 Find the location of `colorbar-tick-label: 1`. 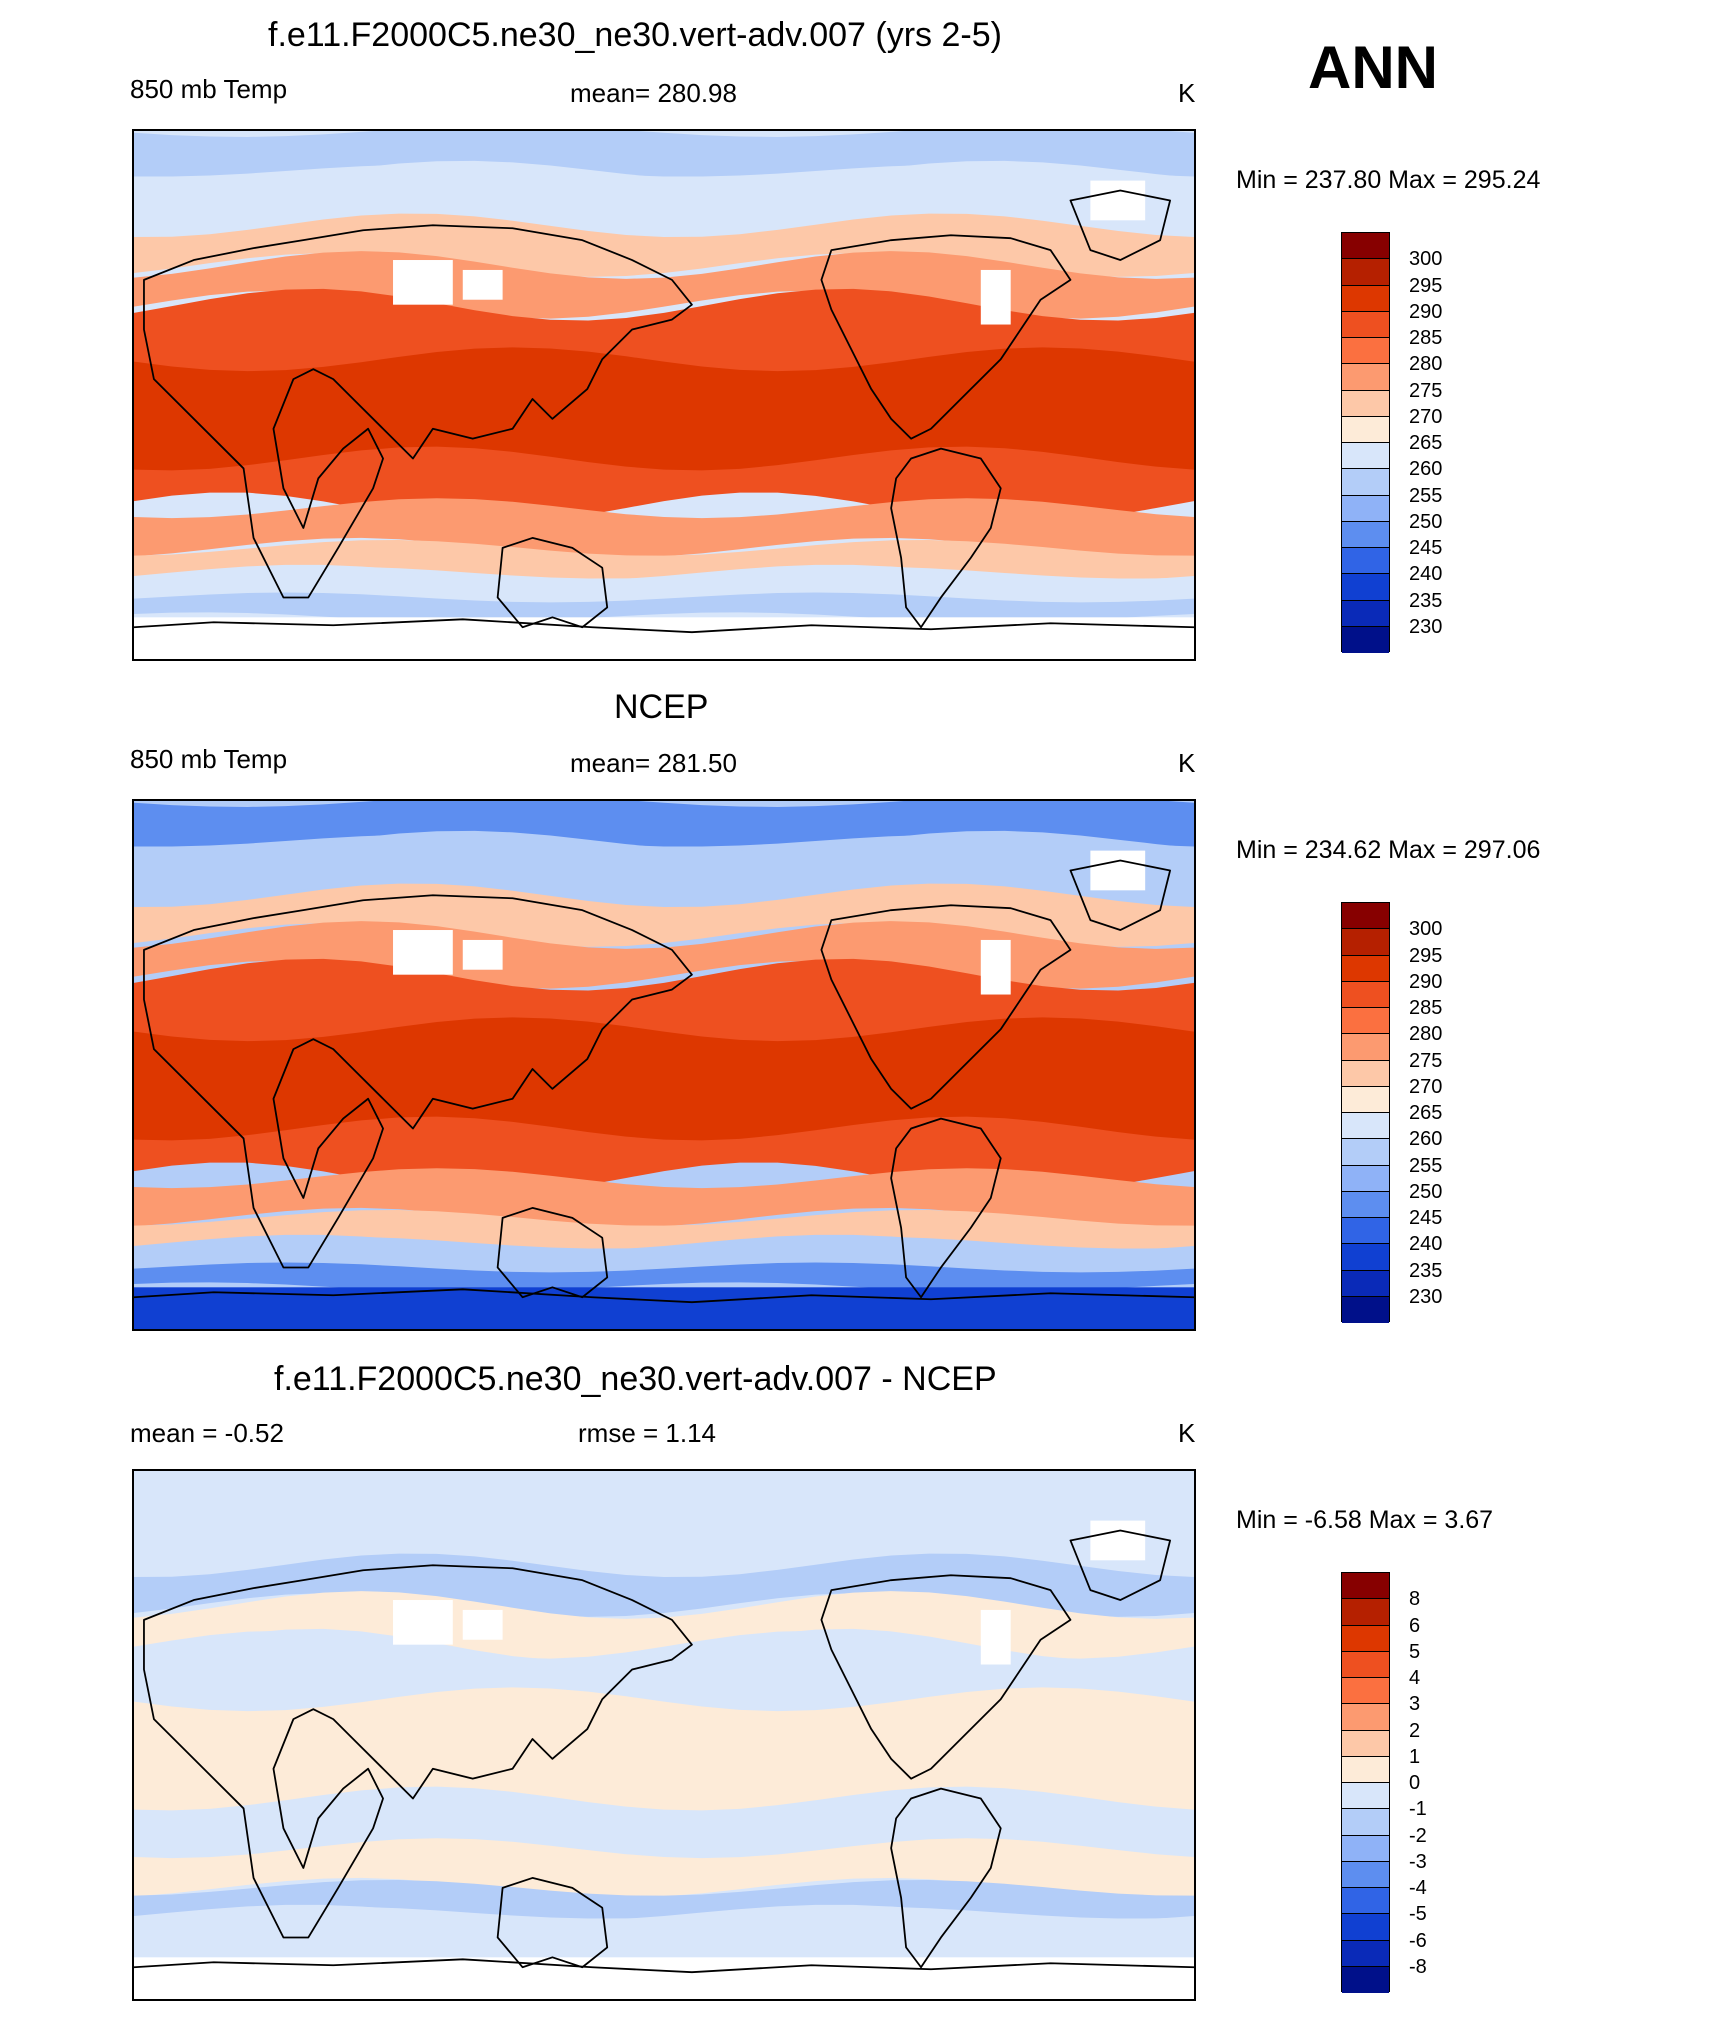

colorbar-tick-label: 1 is located at coordinates (1415, 1756).